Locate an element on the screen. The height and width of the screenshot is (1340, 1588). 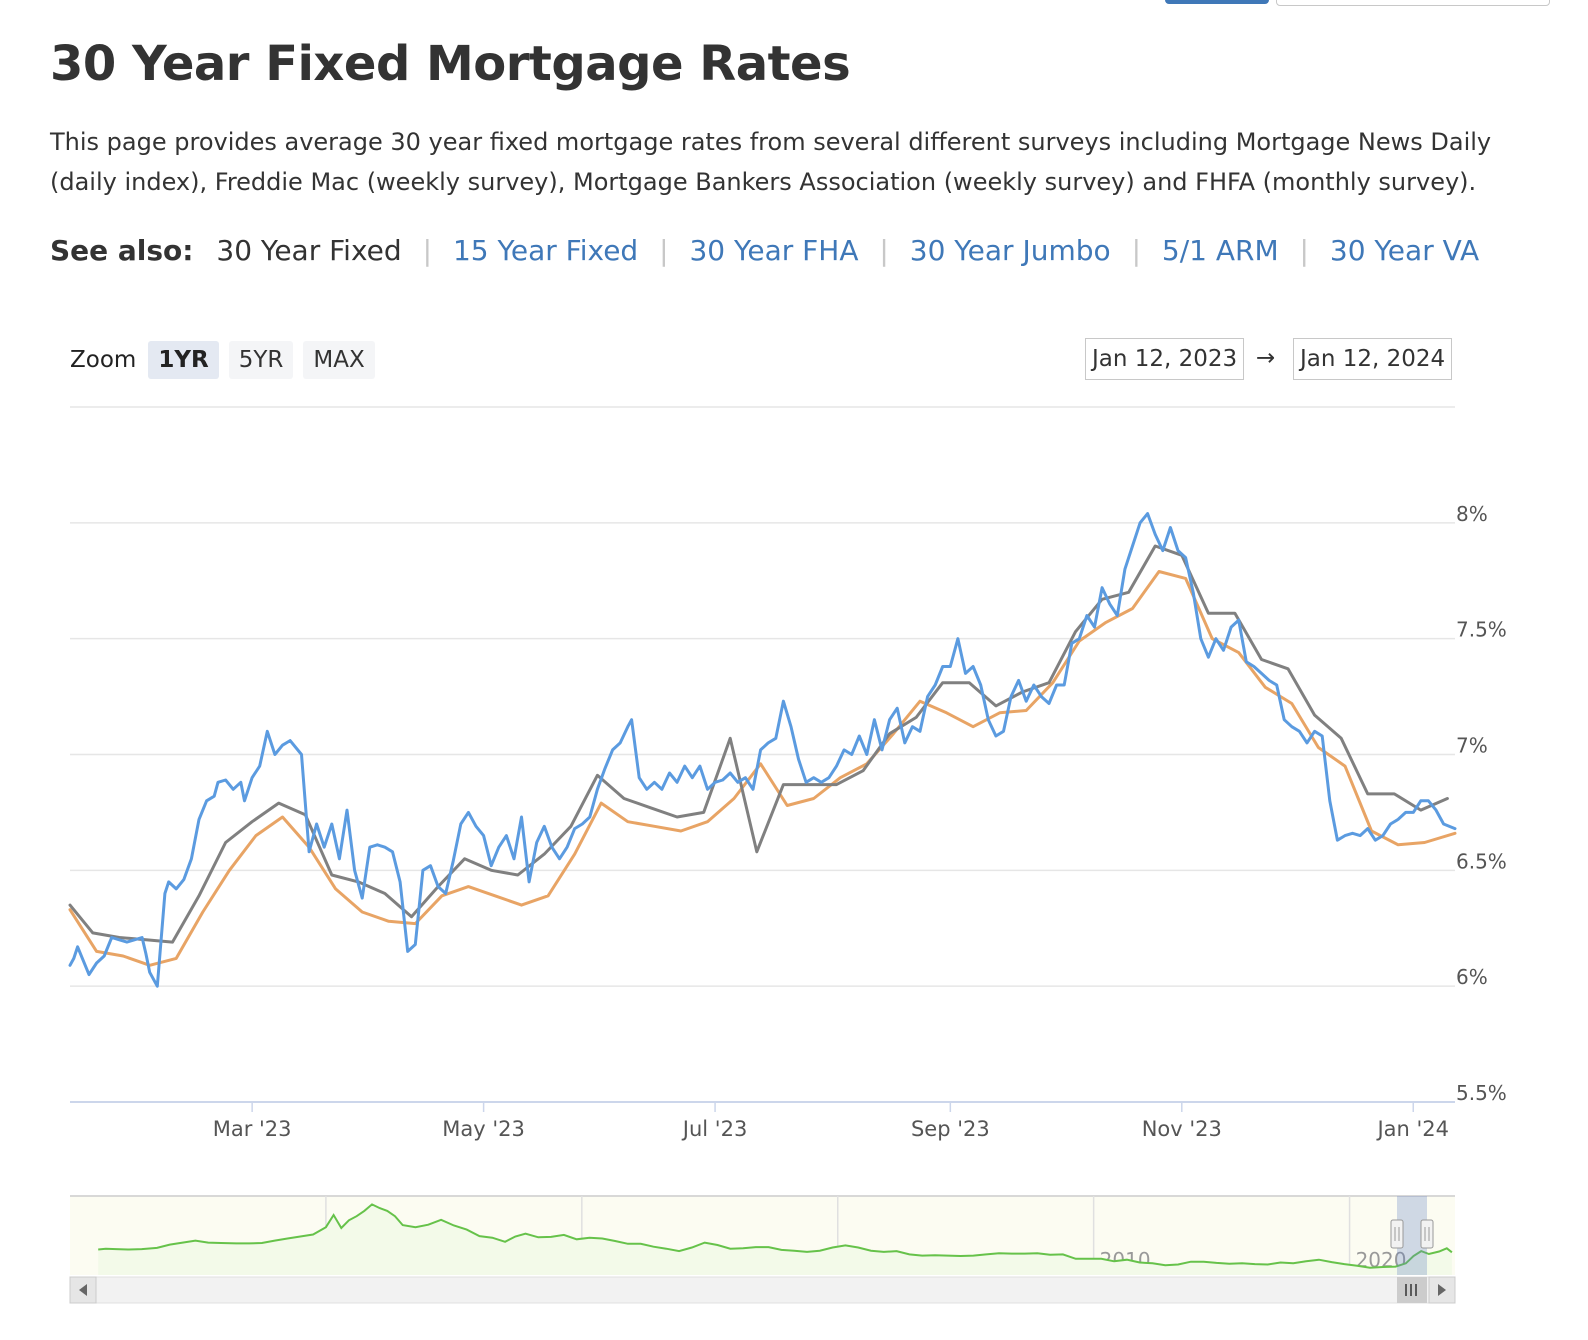
chevron-left-icon is located at coordinates (83, 1290).